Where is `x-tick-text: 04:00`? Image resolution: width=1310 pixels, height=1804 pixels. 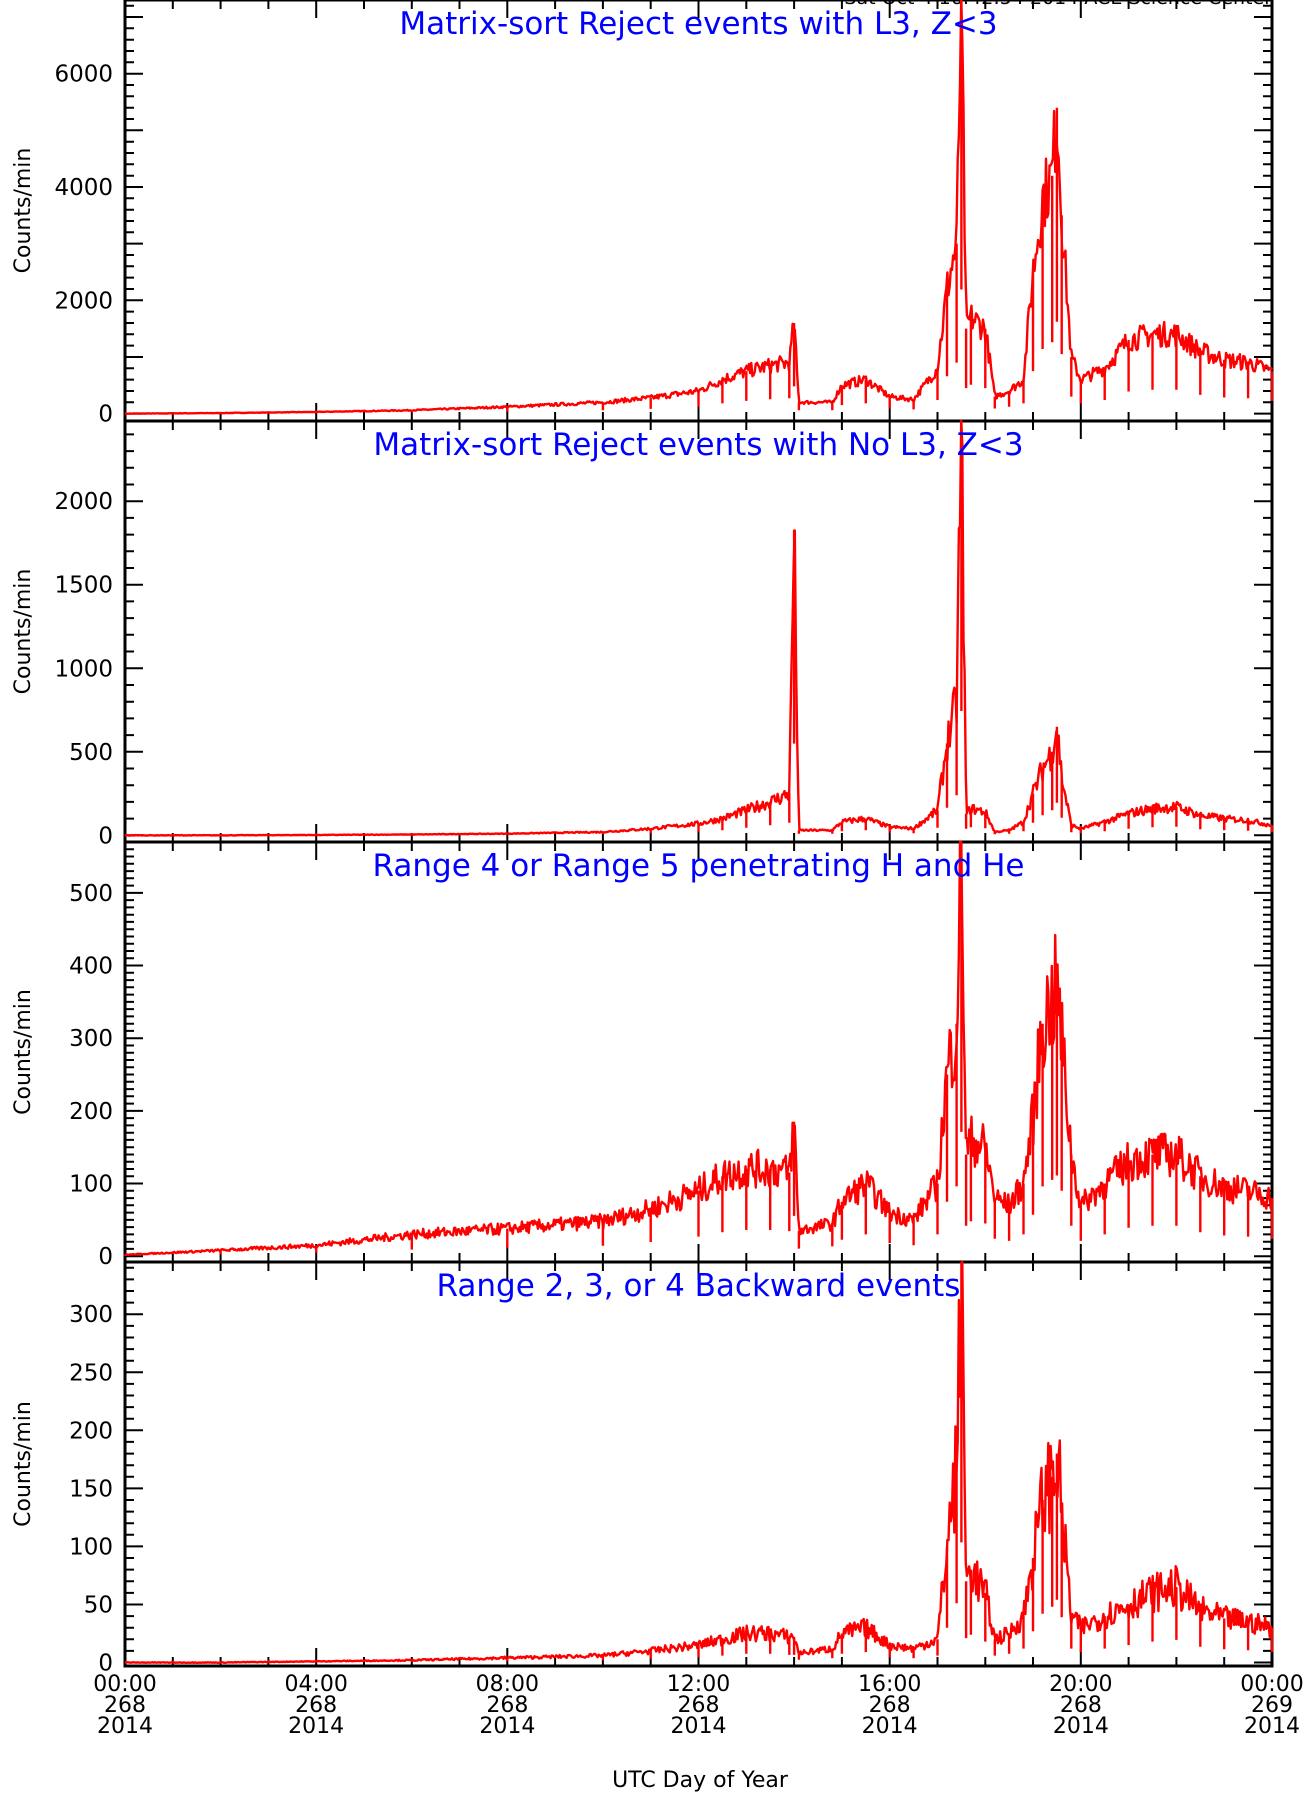
x-tick-text: 04:00 is located at coordinates (315, 1684).